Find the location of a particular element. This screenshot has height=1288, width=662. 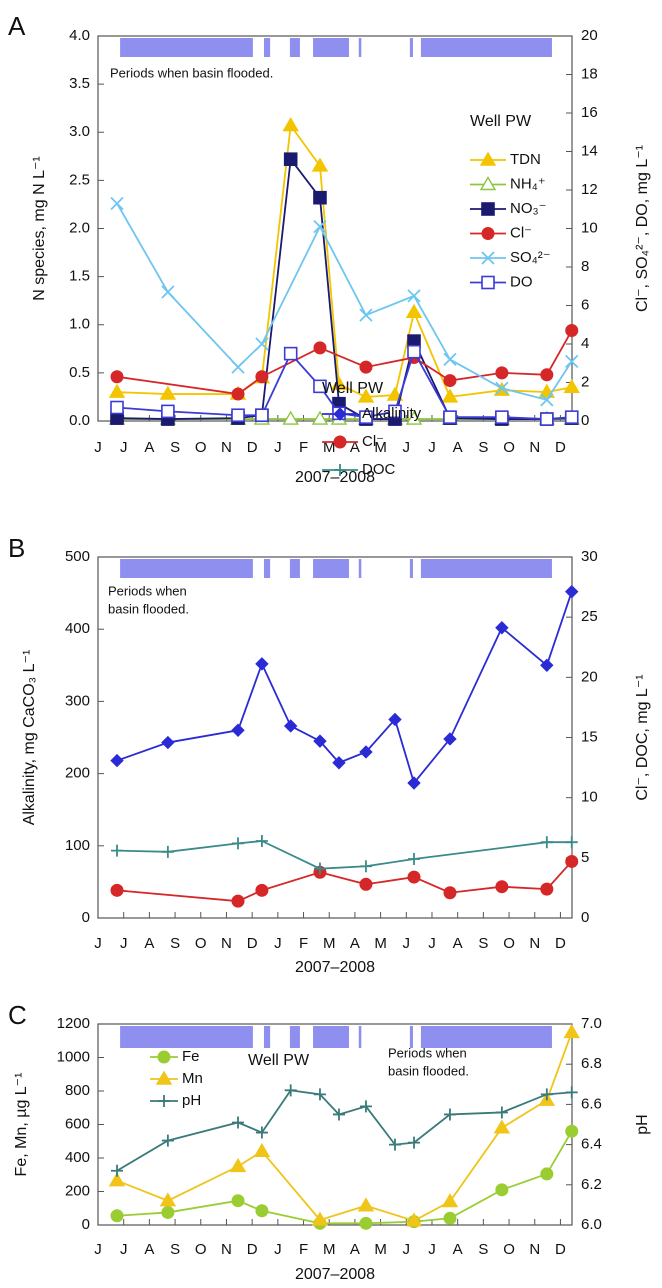

y-tick-label: 300 is located at coordinates (77, 700).